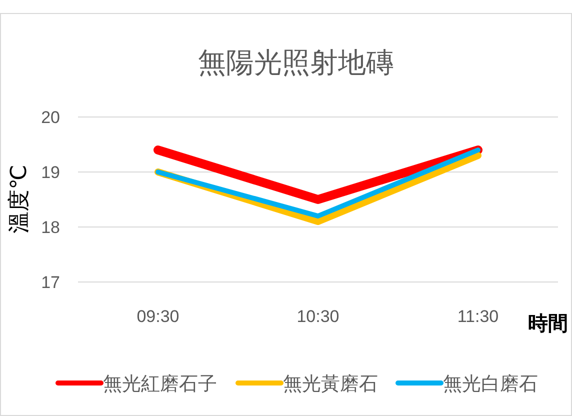 Image resolution: width=572 pixels, height=416 pixels. I want to click on x-tick-label: 10:30, so click(318, 316).